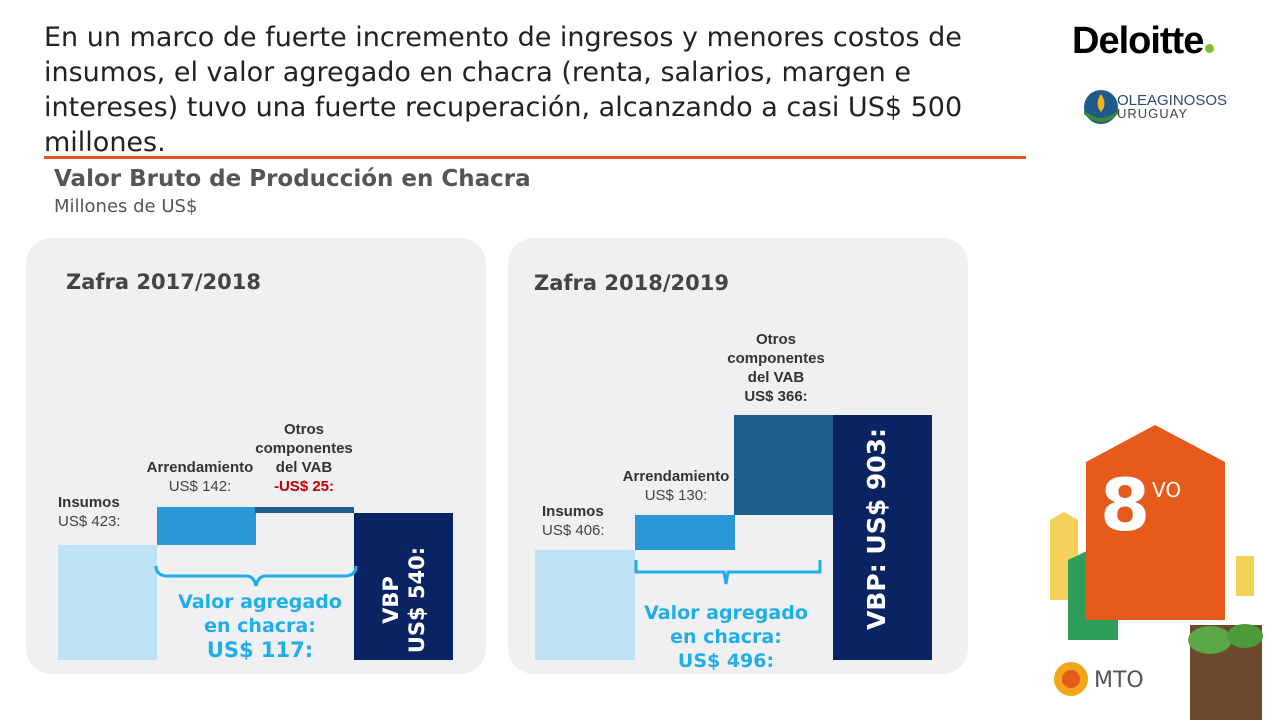 Image resolution: width=1280 pixels, height=720 pixels. I want to click on oleaginosos-line2: URUGUAY, so click(1153, 113).